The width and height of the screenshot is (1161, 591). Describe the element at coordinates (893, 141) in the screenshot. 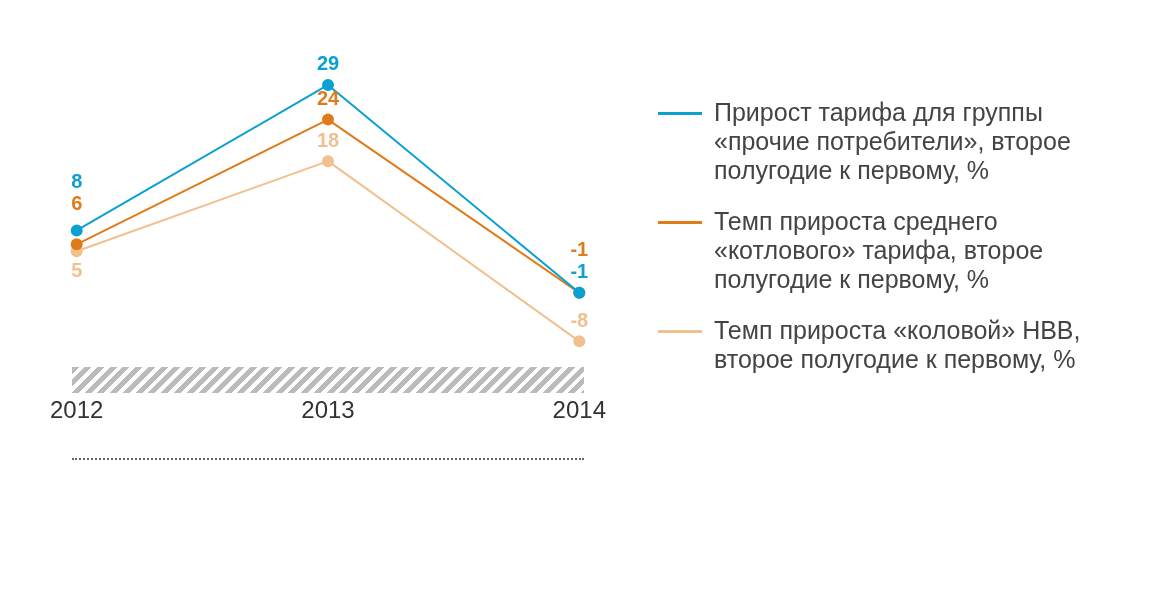

I see `legend-label: Прирост тарифа для группы «прочие потребители», второе полугодие к первому, %` at that location.